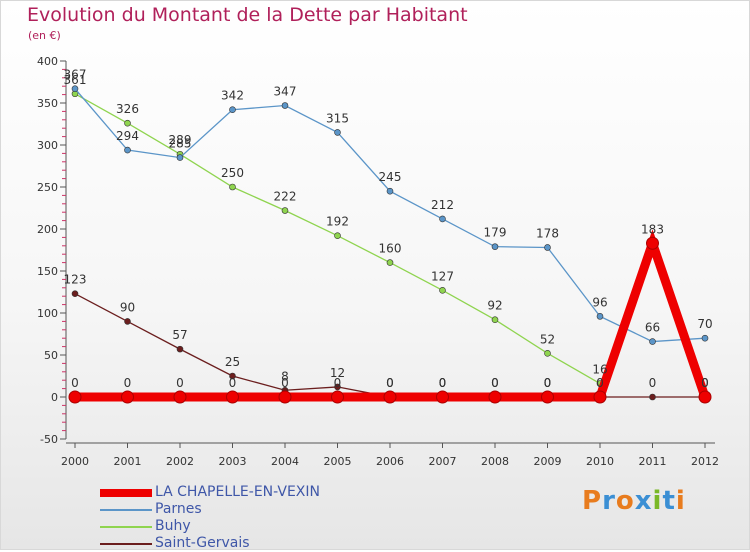  I want to click on data-label: 179, so click(495, 233).